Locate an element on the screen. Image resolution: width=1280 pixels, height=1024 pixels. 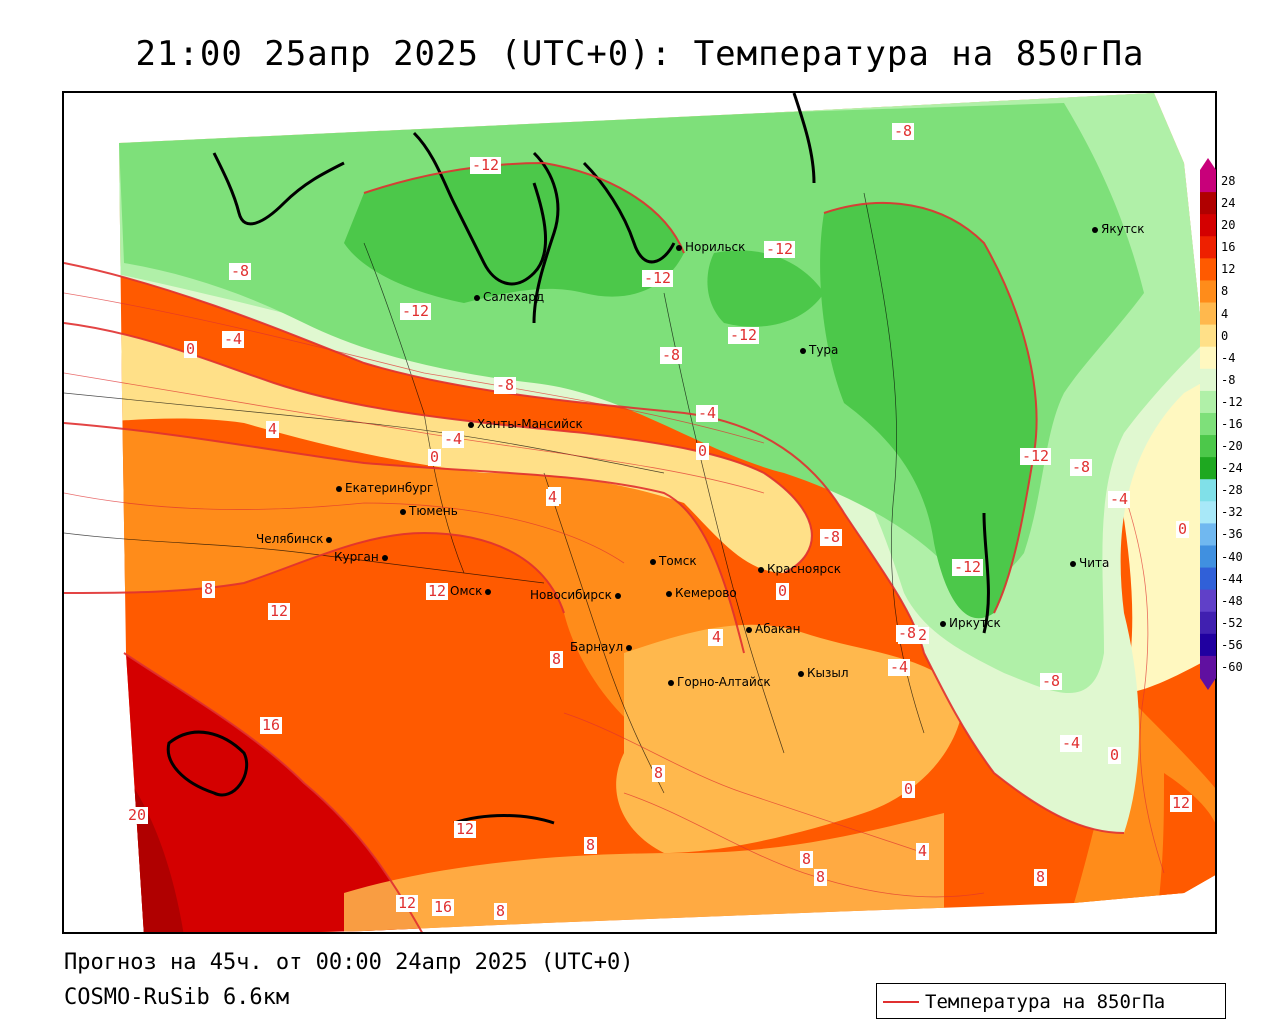
legend: Температура на 850гПа is located at coordinates (1051, 1001).